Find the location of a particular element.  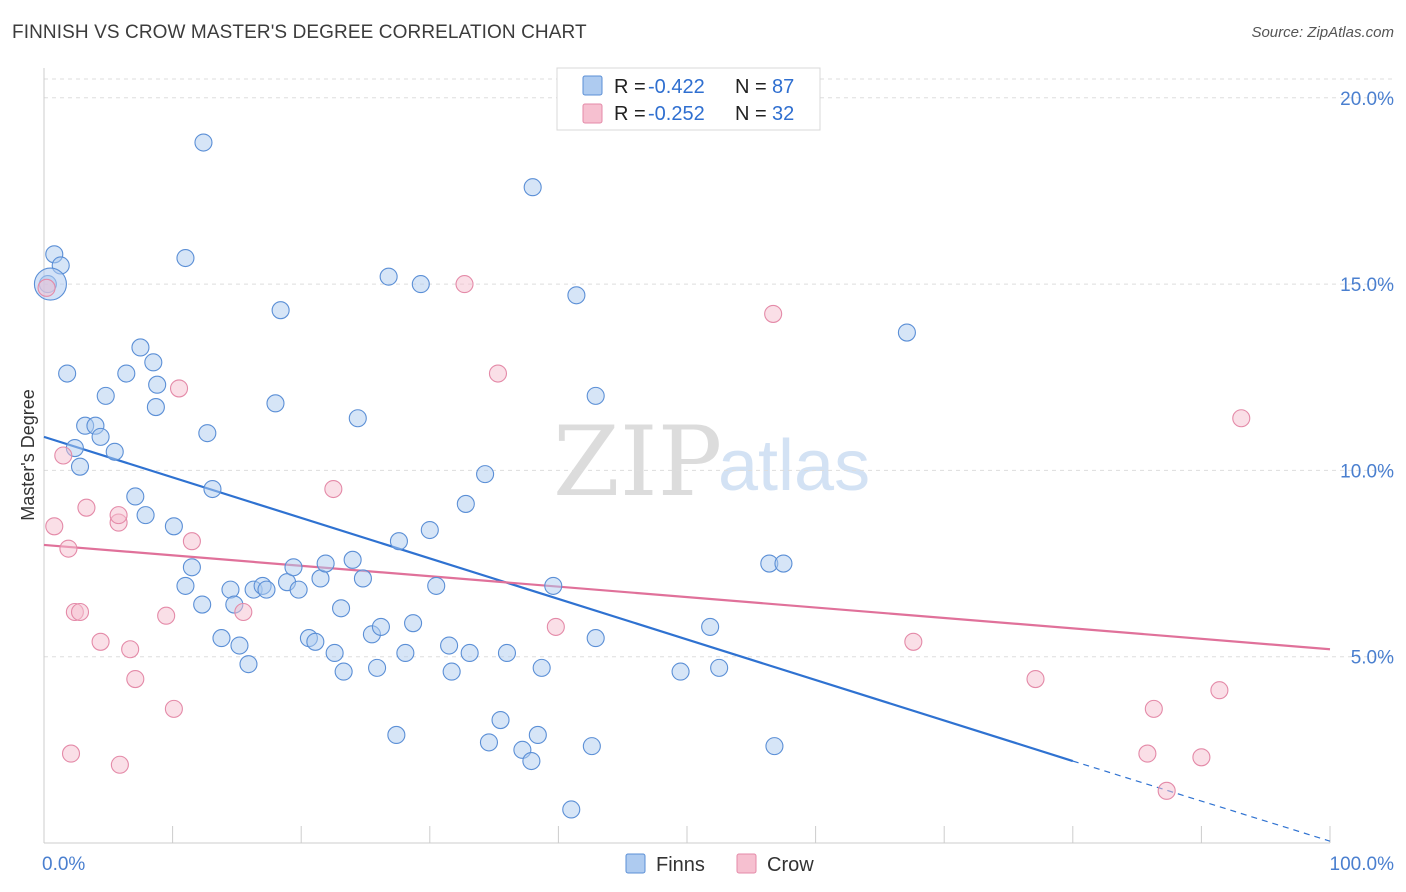

watermark-atlas: atlas is located at coordinates (794, 466).